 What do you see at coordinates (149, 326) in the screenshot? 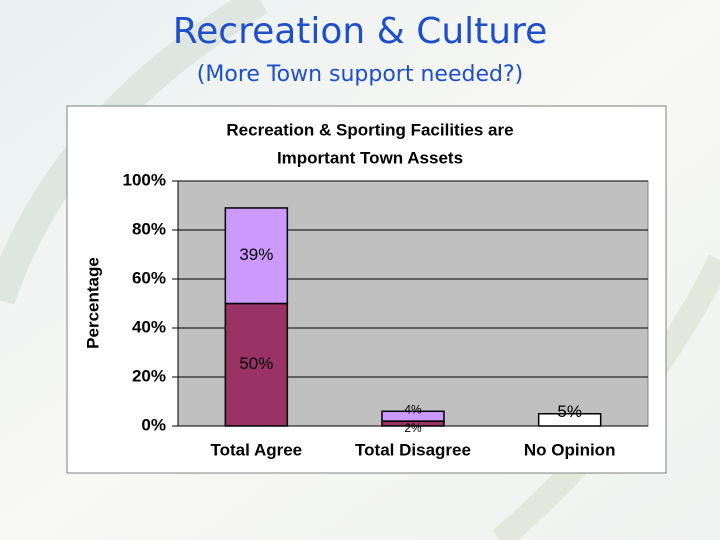
I see `y-tick-label: 40%` at bounding box center [149, 326].